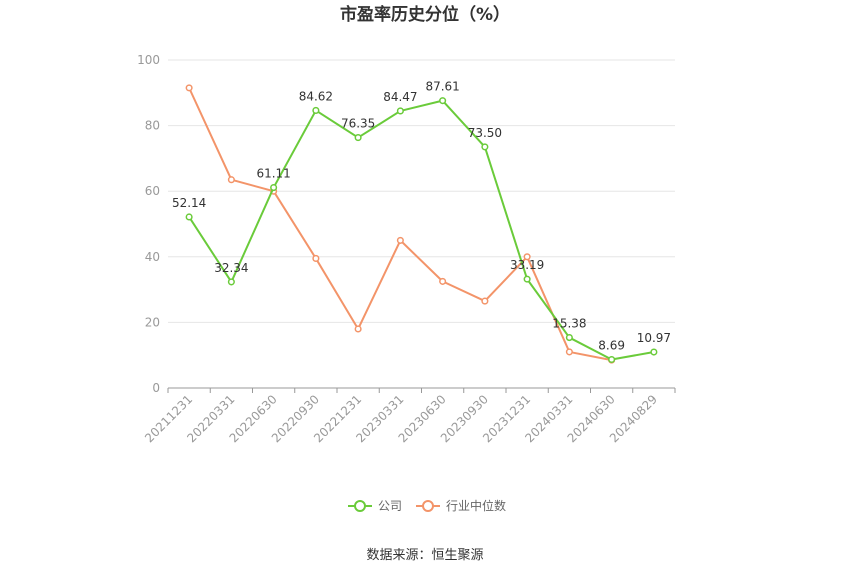  Describe the element at coordinates (485, 133) in the screenshot. I see `company-data-label: 73.50` at that location.